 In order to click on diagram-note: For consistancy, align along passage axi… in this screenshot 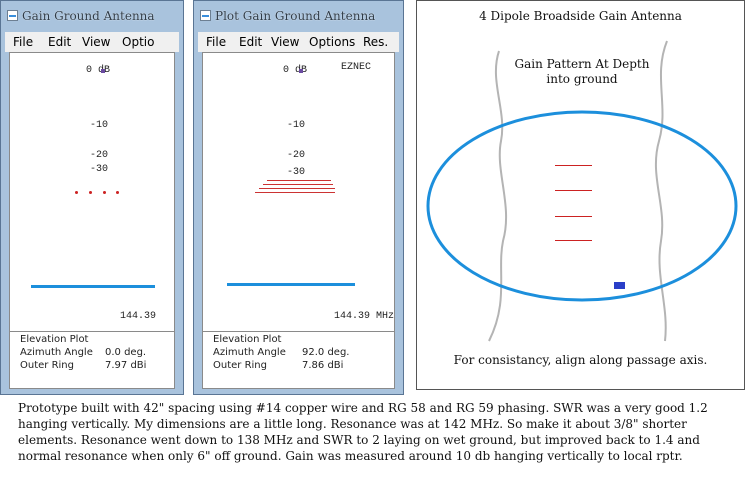, I will do `click(580, 360)`.